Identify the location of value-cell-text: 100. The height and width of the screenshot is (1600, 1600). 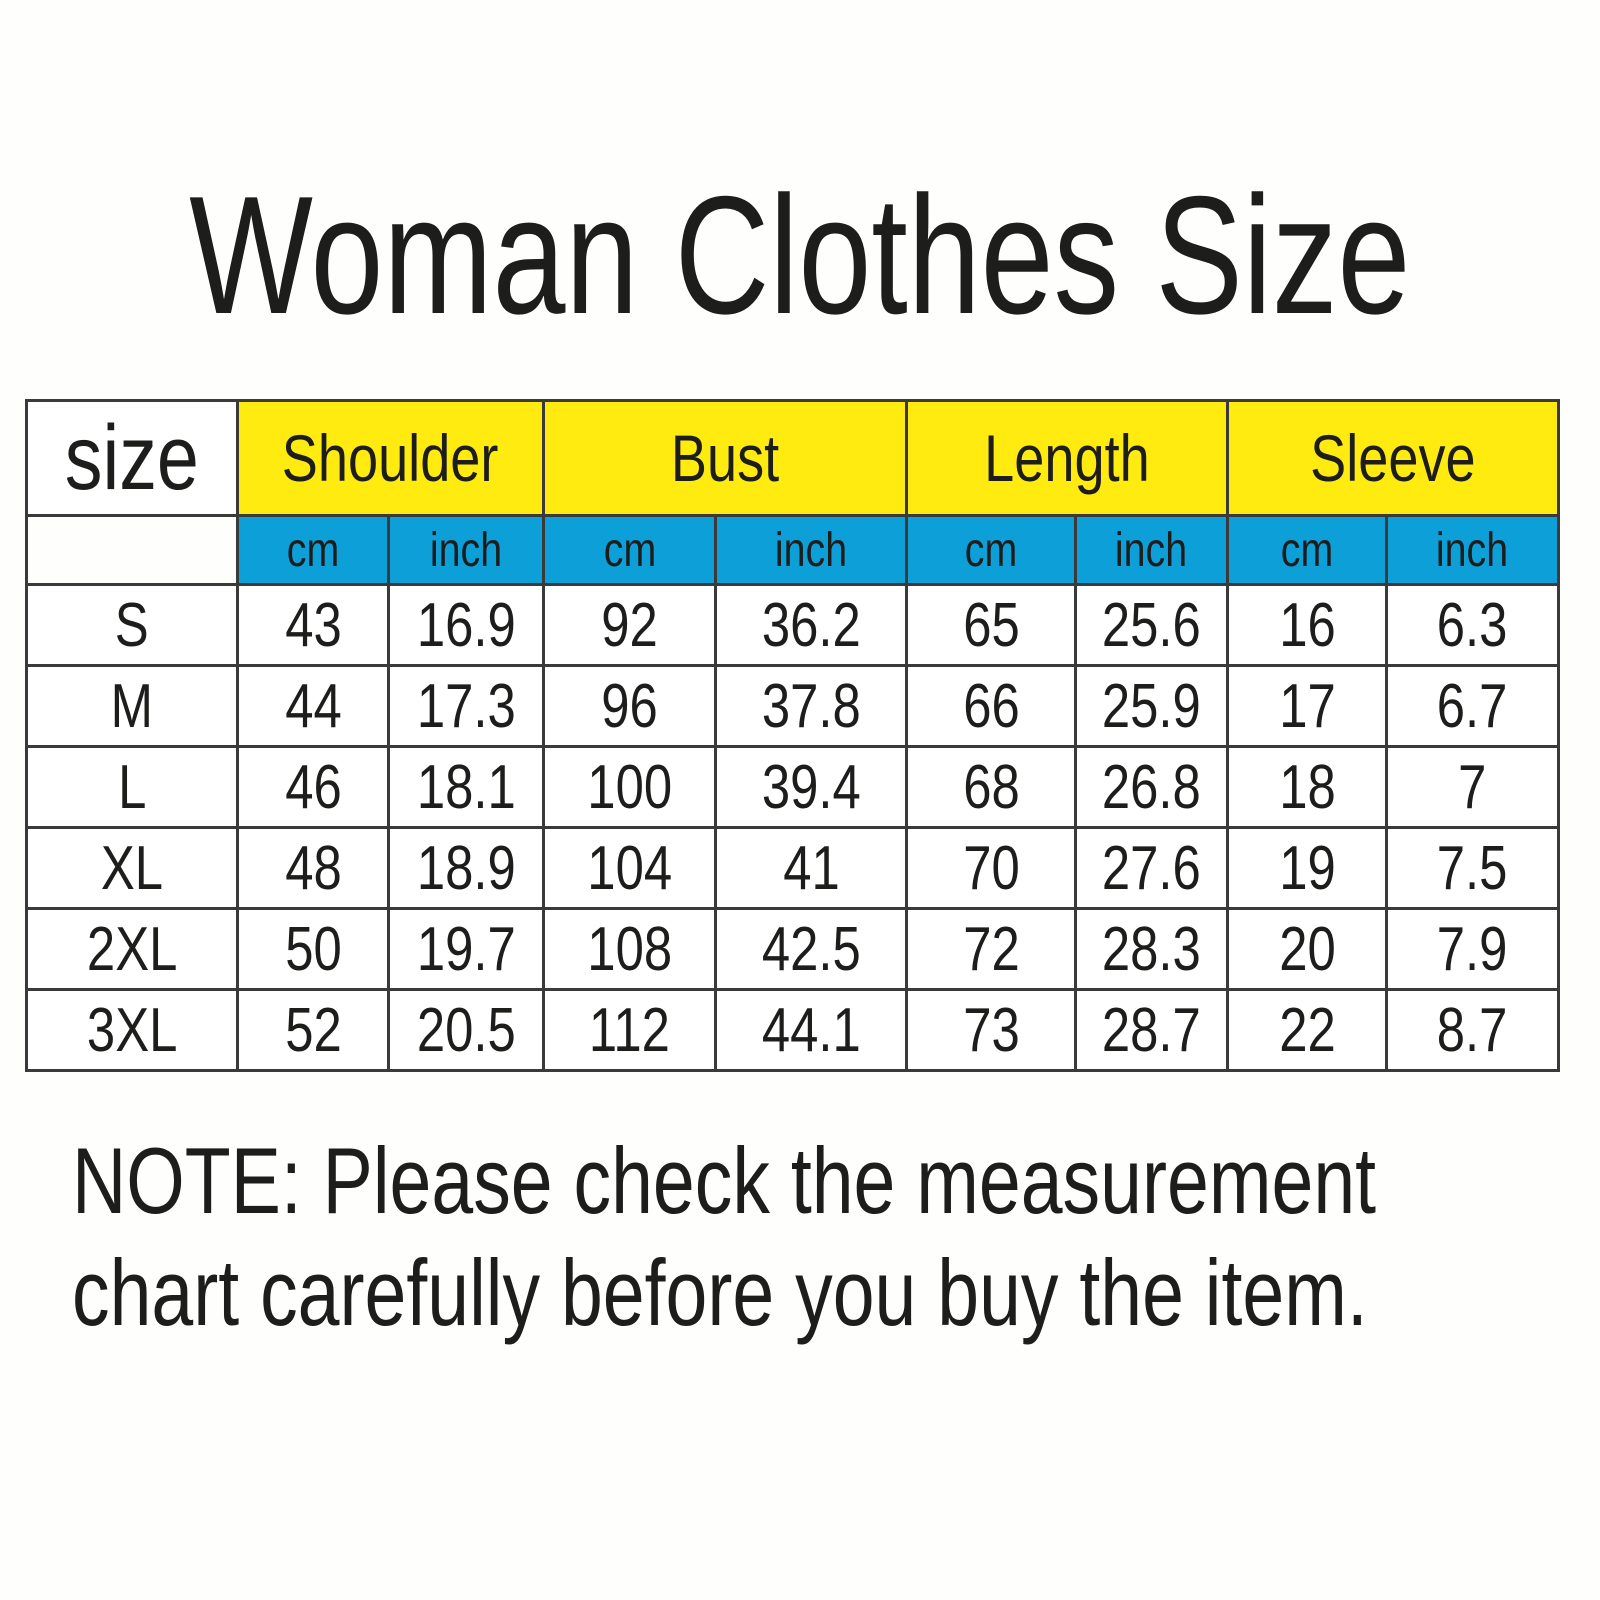
(629, 787).